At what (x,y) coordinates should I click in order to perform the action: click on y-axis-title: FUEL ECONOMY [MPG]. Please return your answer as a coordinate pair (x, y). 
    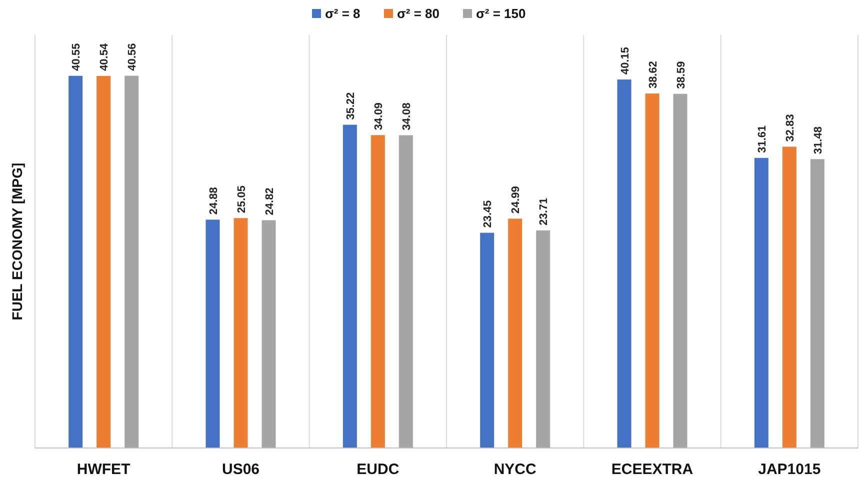
    Looking at the image, I should click on (17, 241).